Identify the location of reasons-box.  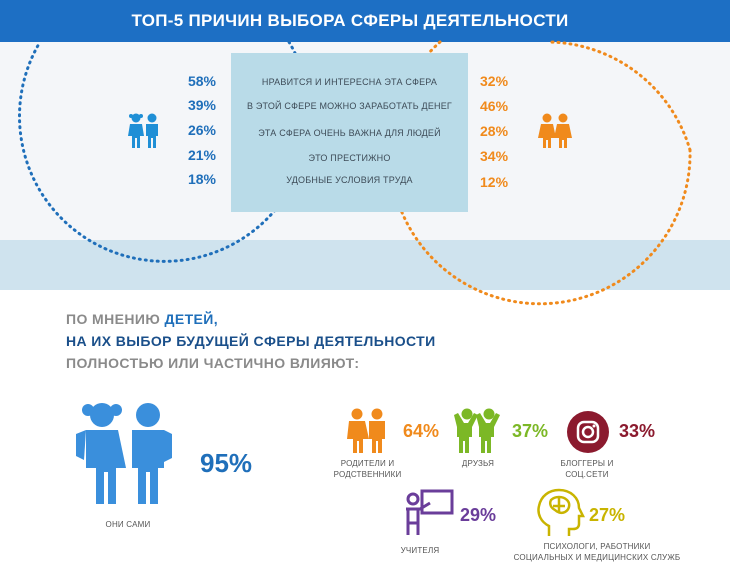
(349, 132).